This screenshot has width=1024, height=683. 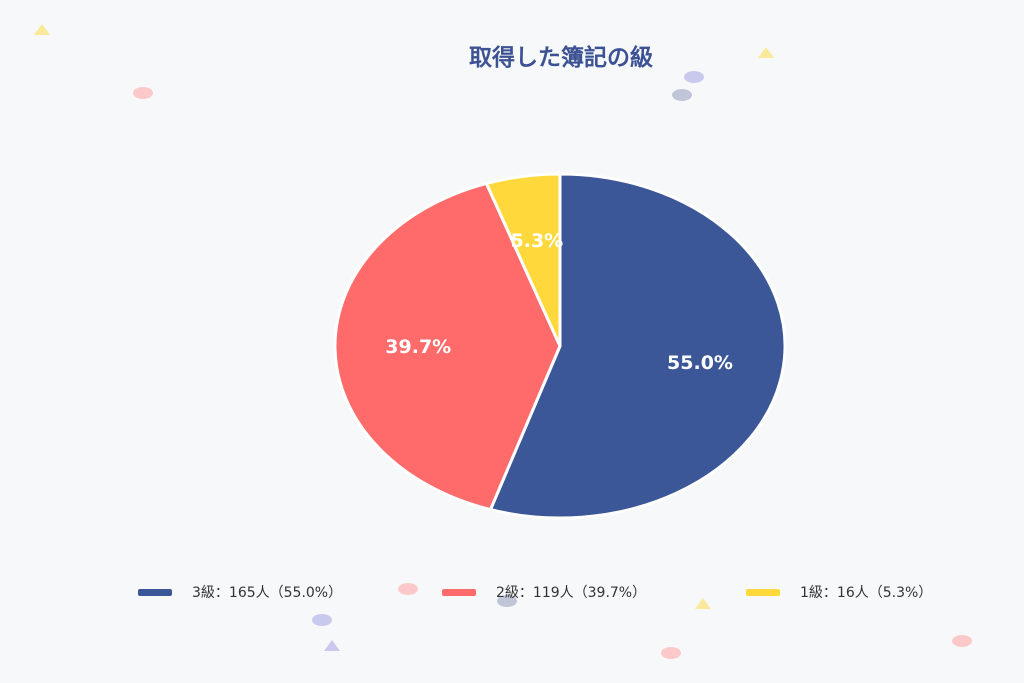 I want to click on legend-item-1級: 1級：16人（5.3%）, so click(x=839, y=592).